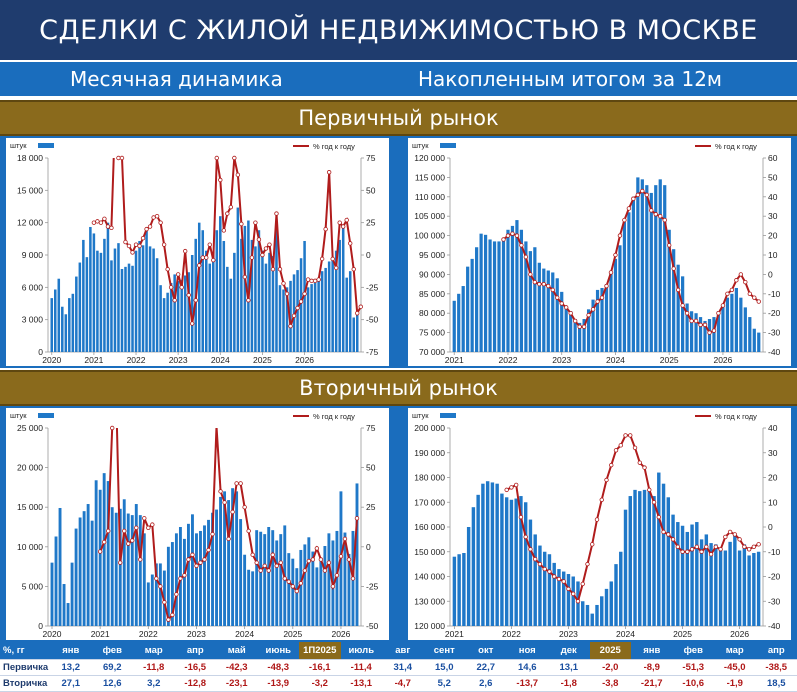 This screenshot has width=797, height=692. I want to click on right-tick-label: 60, so click(773, 158).